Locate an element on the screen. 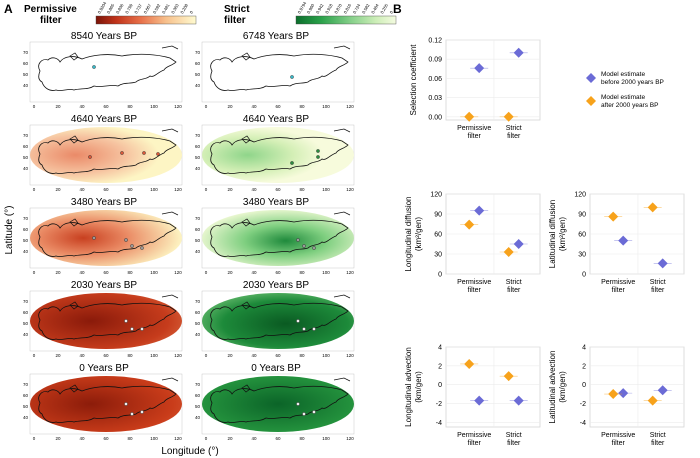  legend-label-before: Model estimate is located at coordinates (623, 74).